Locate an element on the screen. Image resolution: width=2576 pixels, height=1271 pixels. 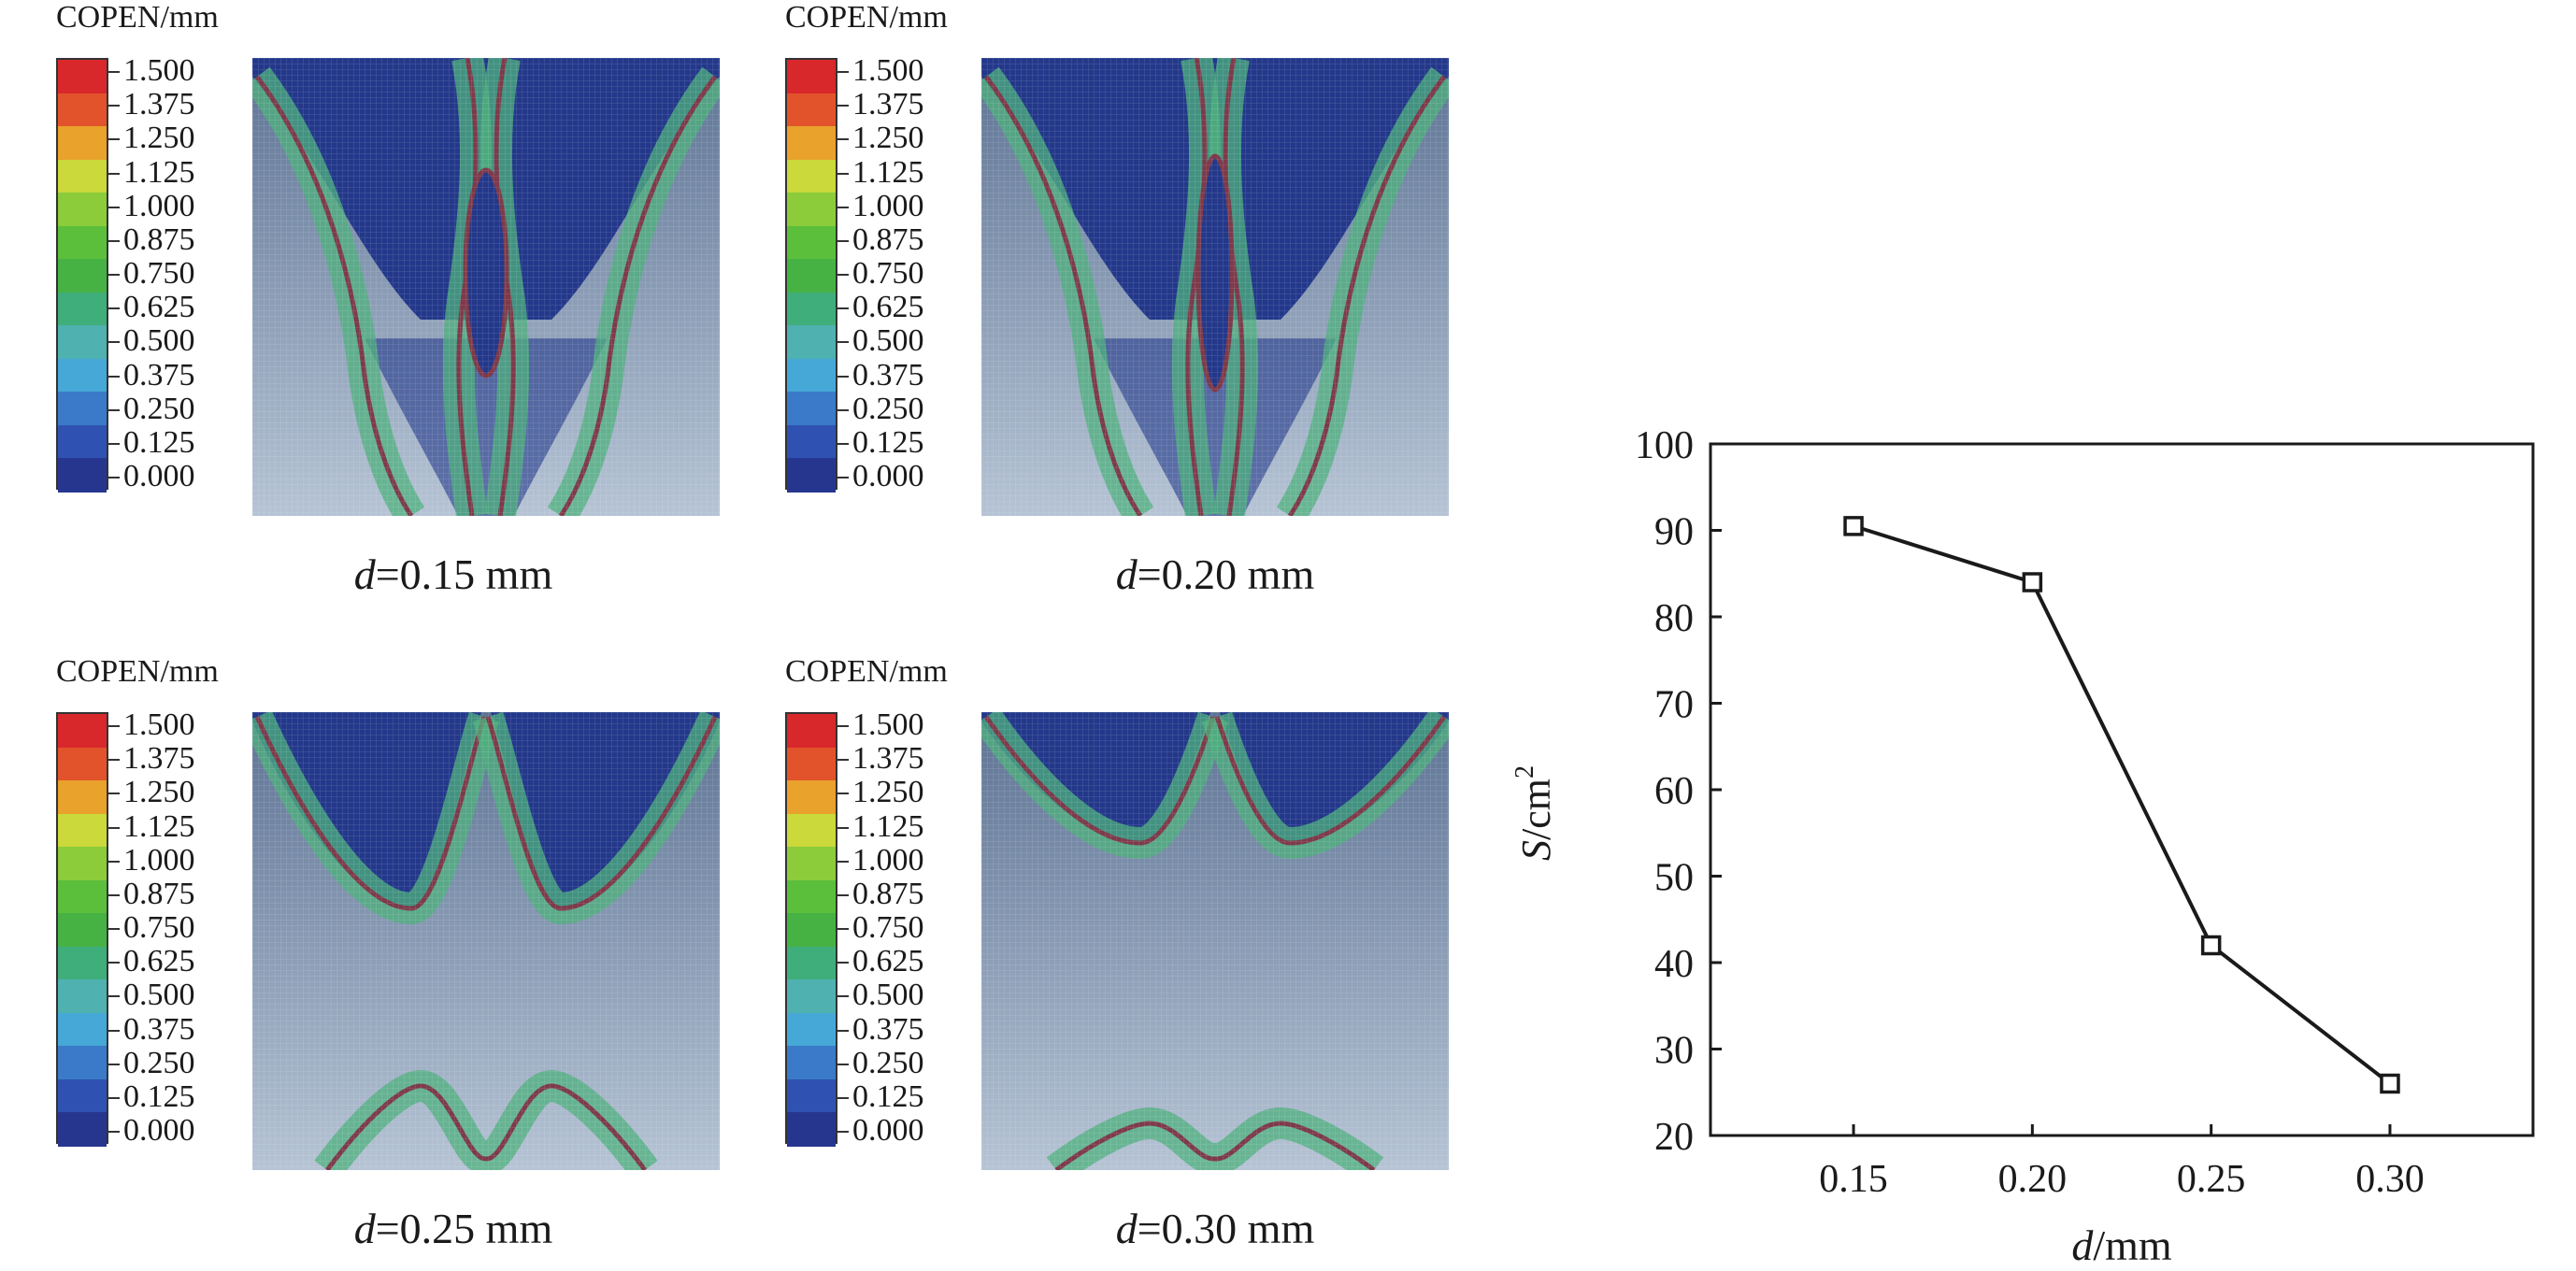
legend-tick-label: 0.875 is located at coordinates (159, 894).